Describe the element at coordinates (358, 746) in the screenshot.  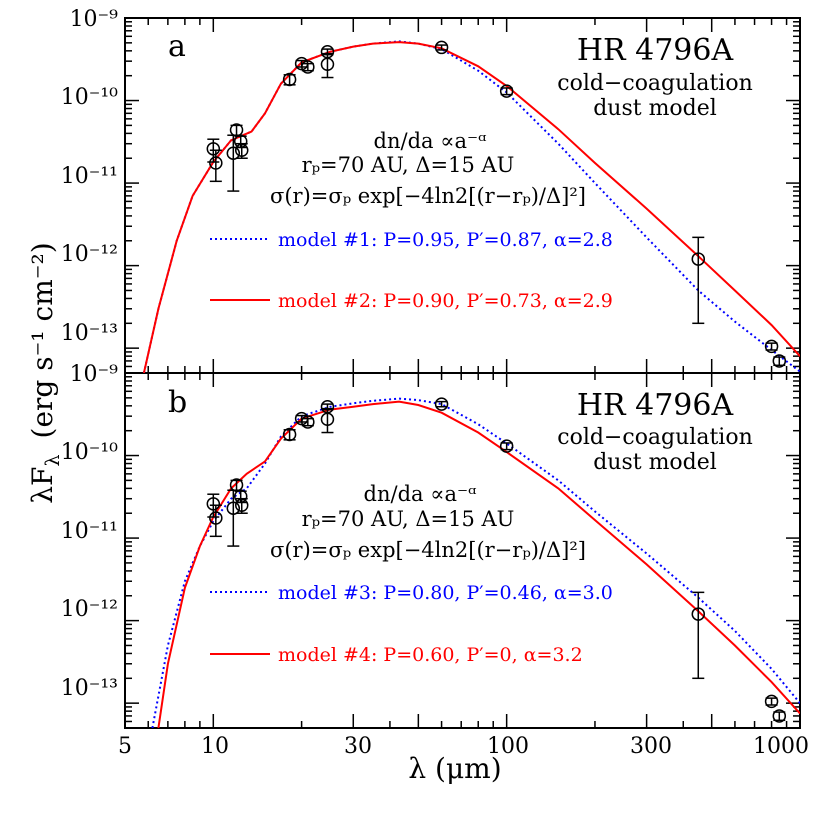
I see `x-tick-label: 30` at that location.